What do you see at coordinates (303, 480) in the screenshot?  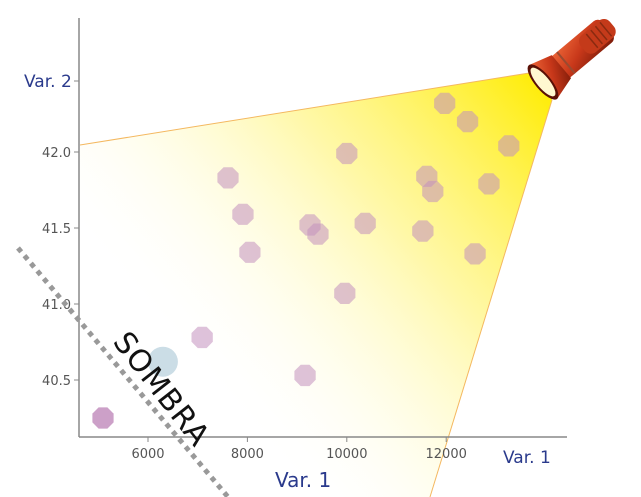 I see `x-axis-title: Var. 1` at bounding box center [303, 480].